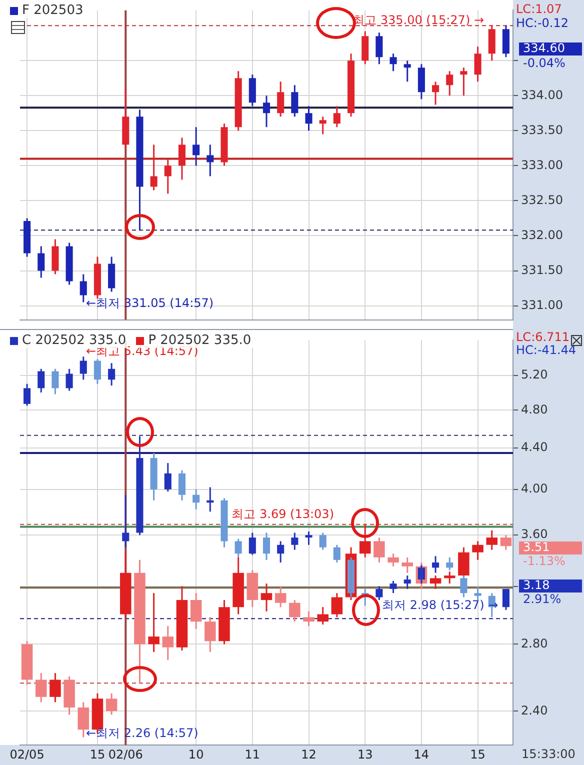 Image resolution: width=584 pixels, height=765 pixels. I want to click on y-tick-label: 5.20, so click(534, 375).